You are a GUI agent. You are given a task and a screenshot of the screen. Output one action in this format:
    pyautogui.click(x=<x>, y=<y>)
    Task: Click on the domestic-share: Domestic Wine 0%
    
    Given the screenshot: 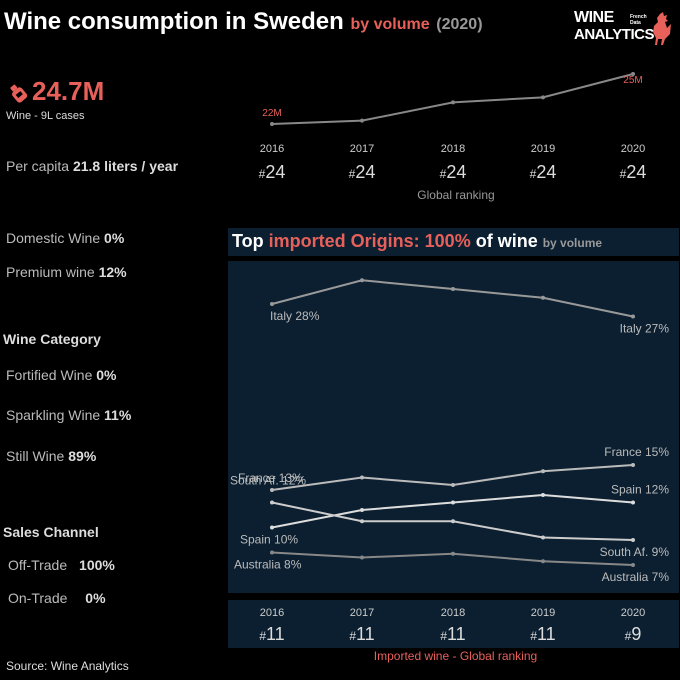 What is the action you would take?
    pyautogui.click(x=65, y=238)
    